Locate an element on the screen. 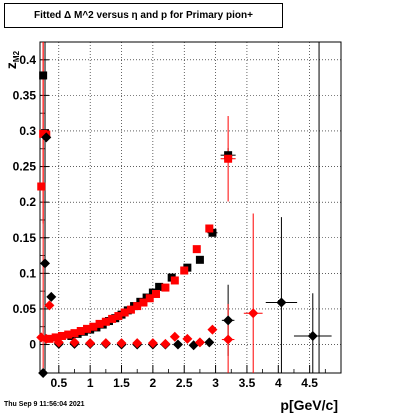  y-tick-label: 0.25 is located at coordinates (25, 167).